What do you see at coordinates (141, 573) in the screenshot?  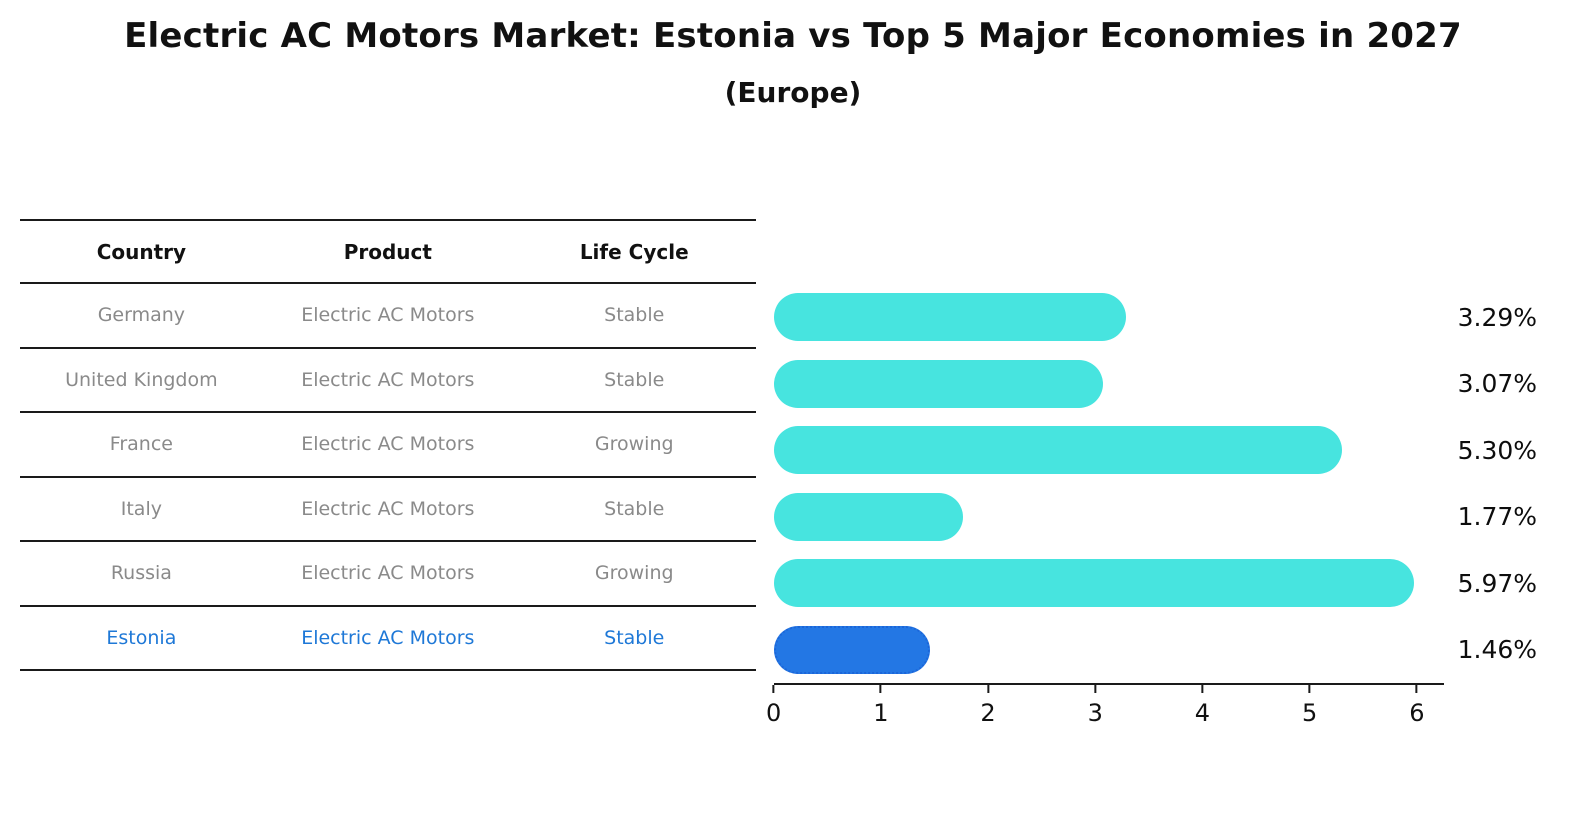 I see `table-cell-country: Russia` at bounding box center [141, 573].